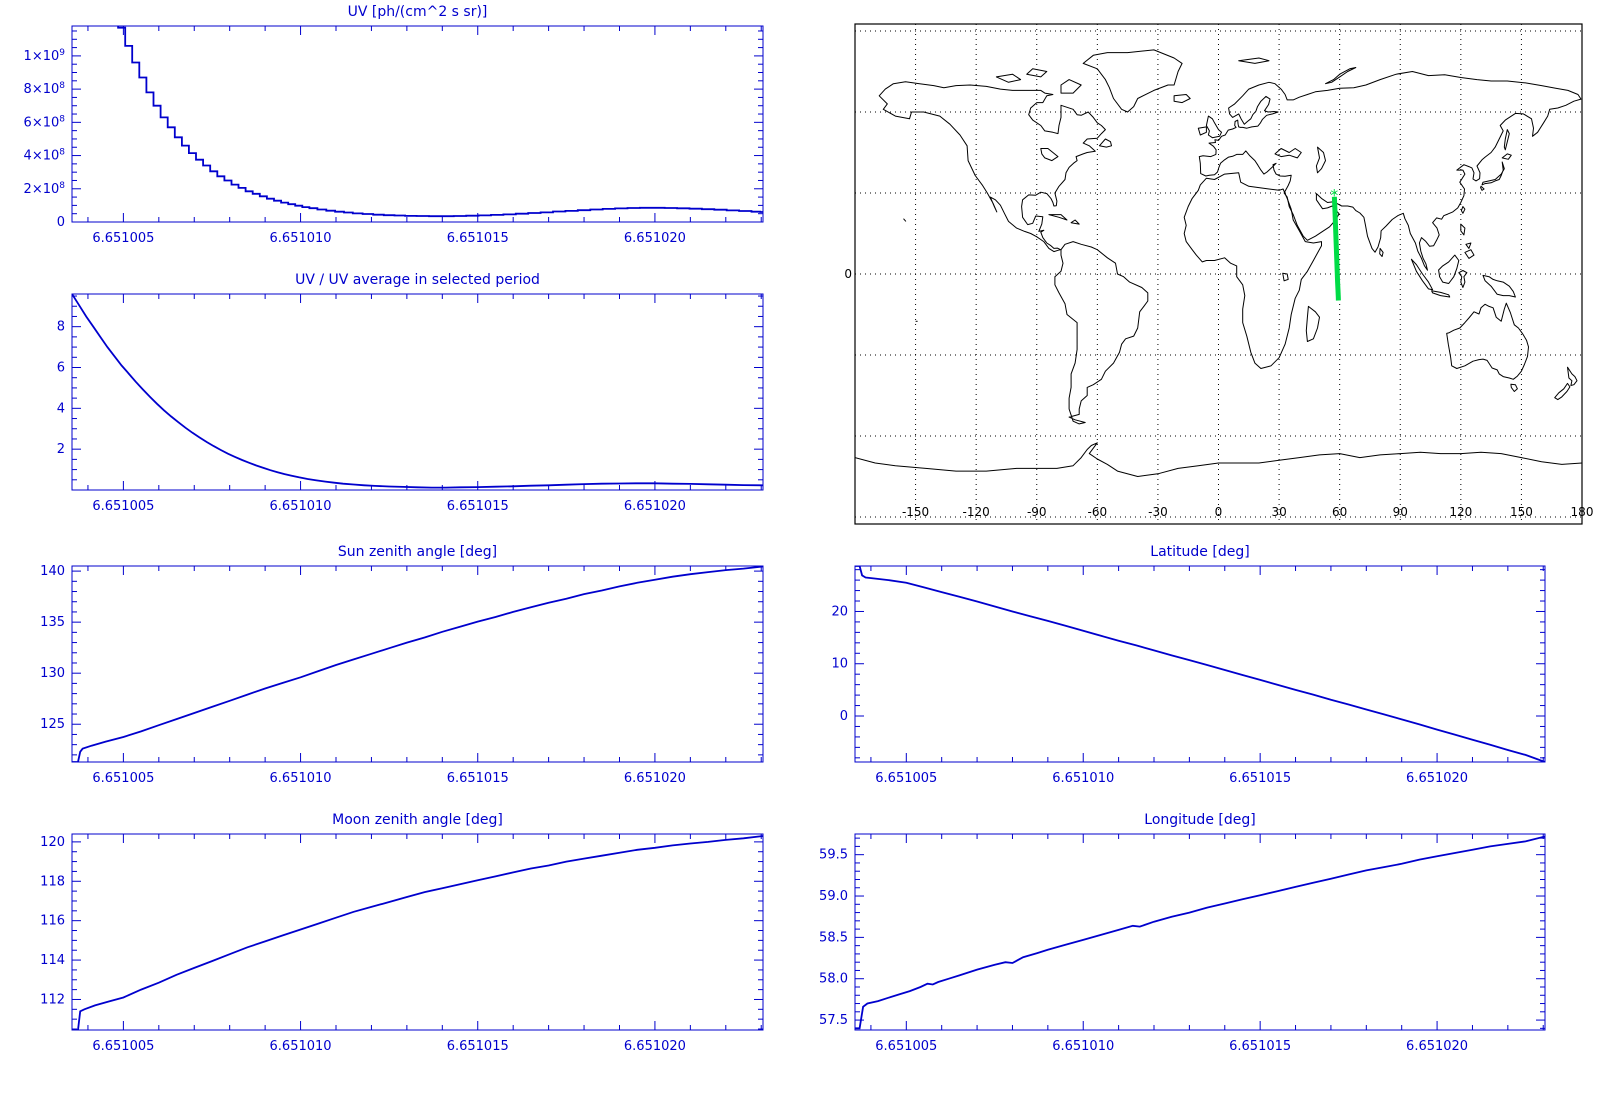  Describe the element at coordinates (52, 622) in the screenshot. I see `y-tick-label: 135` at that location.